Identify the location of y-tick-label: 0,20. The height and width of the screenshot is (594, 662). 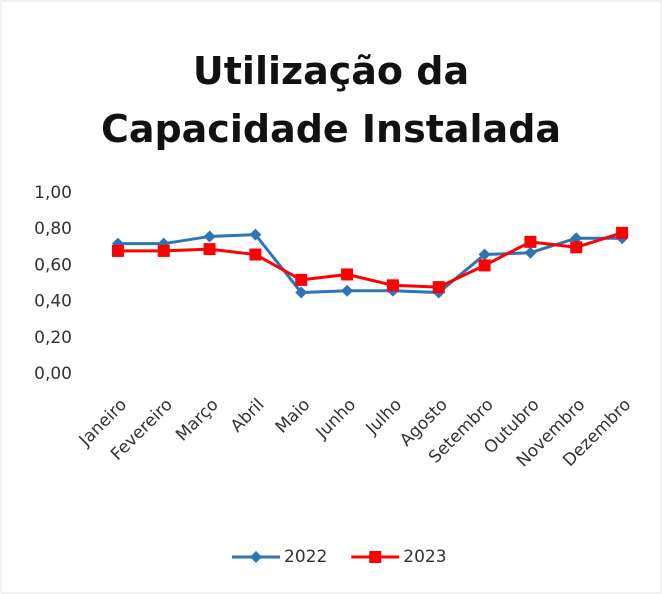
(53, 338).